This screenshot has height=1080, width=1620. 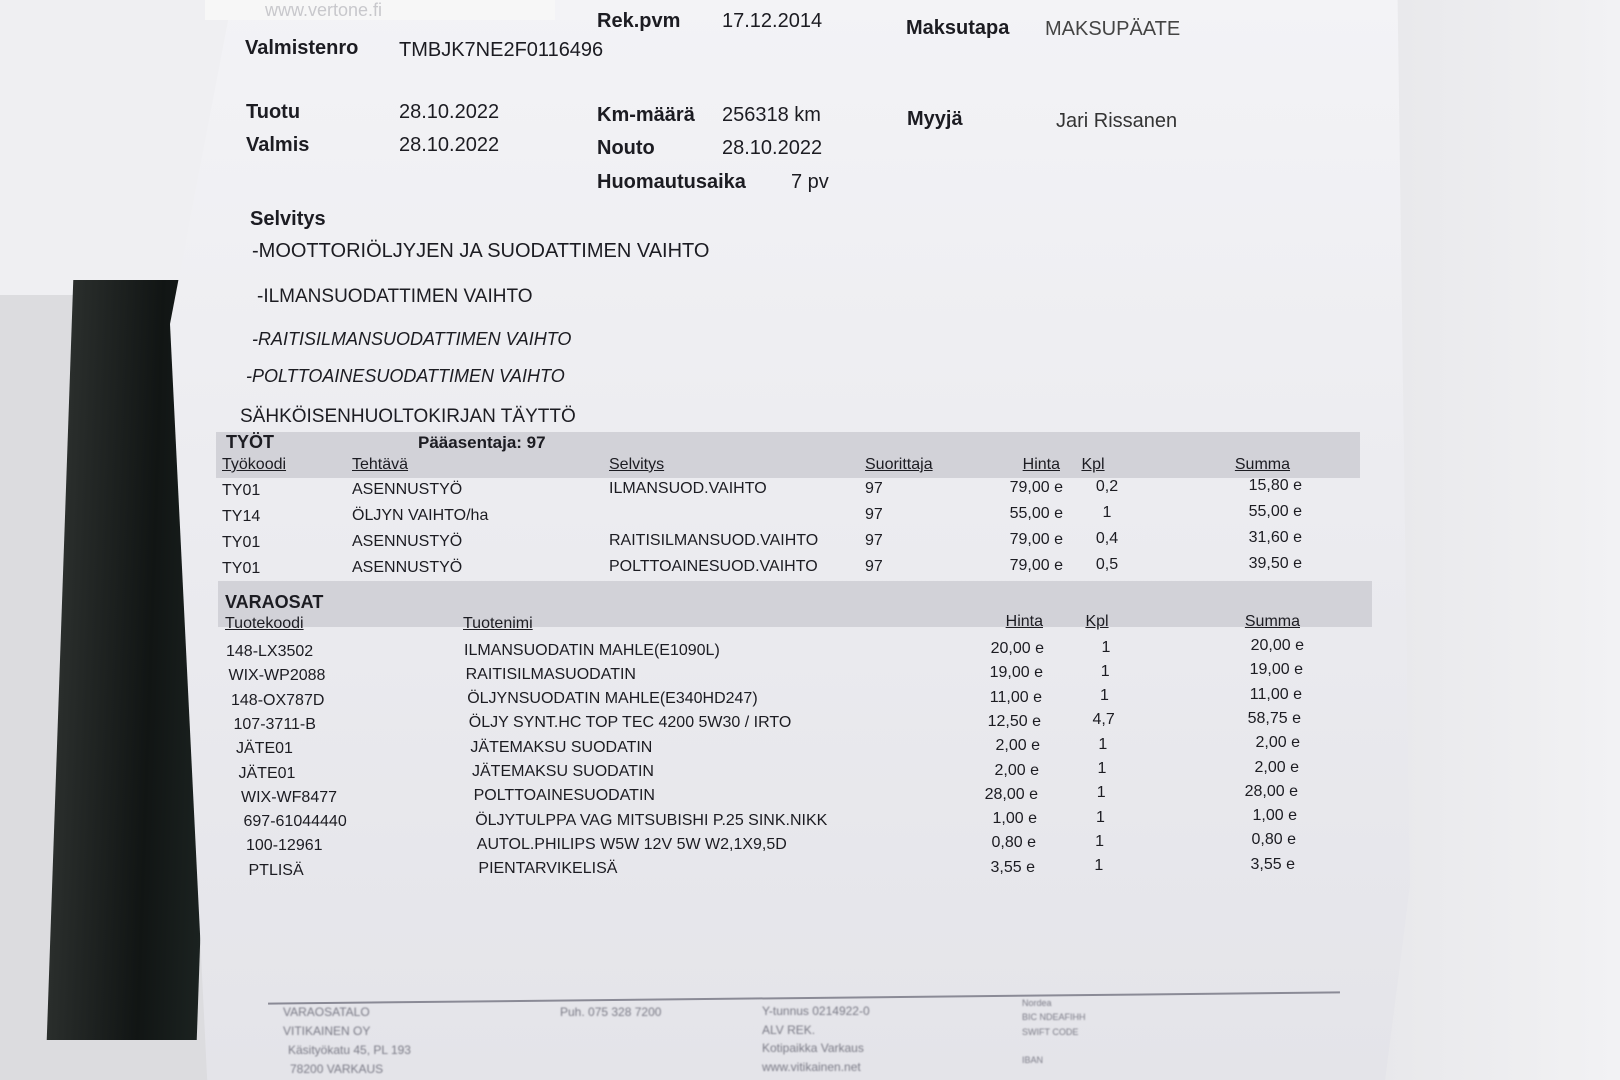 I want to click on tyot-row-summa: 15,80 e, so click(x=1275, y=486).